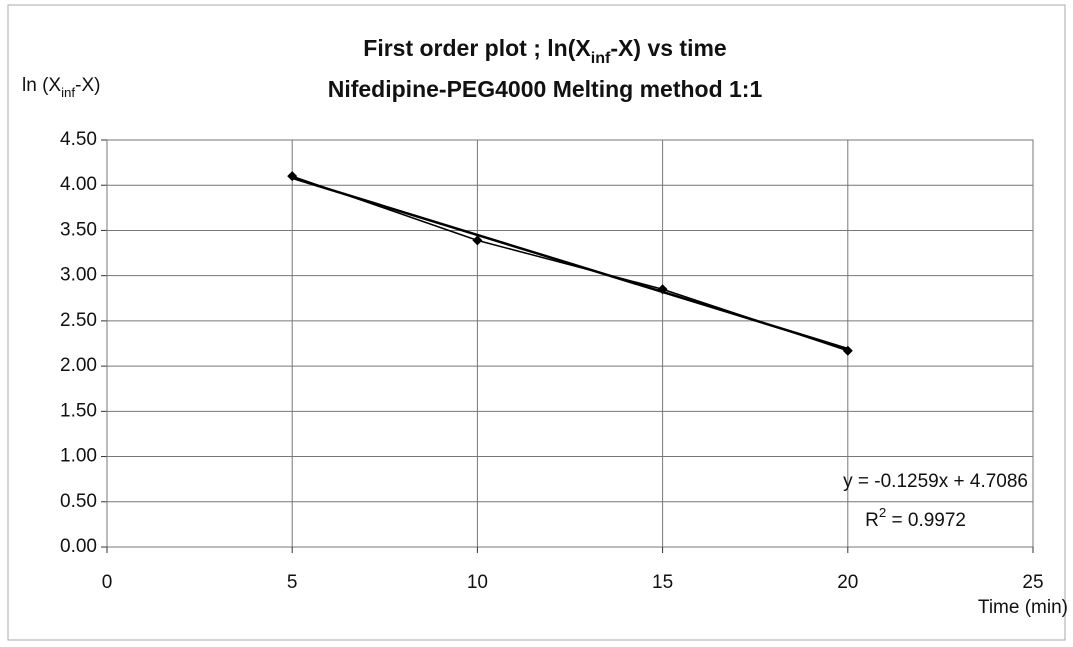 The image size is (1073, 647). What do you see at coordinates (87, 85) in the screenshot?
I see `y-axis-label-part: -X)` at bounding box center [87, 85].